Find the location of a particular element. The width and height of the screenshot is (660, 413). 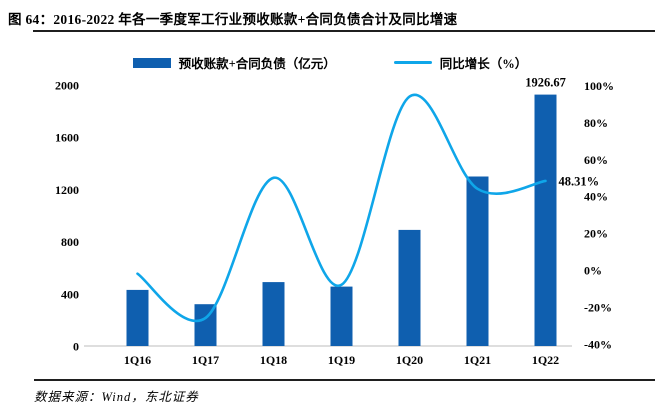

bar-value-label: 1926.67 is located at coordinates (545, 83).